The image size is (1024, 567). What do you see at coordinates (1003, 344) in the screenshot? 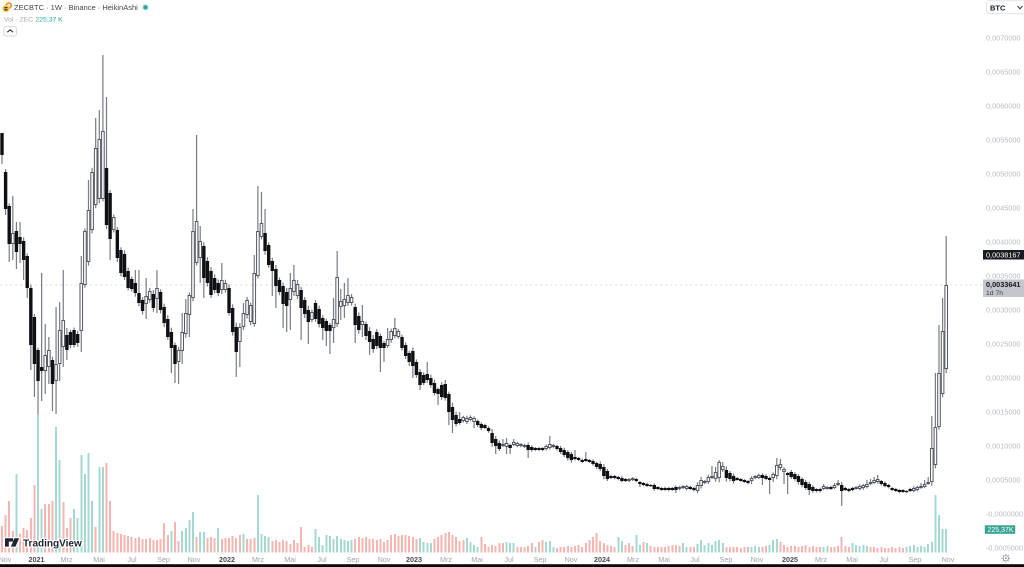
I see `svg-text: 0,0025000` at bounding box center [1003, 344].